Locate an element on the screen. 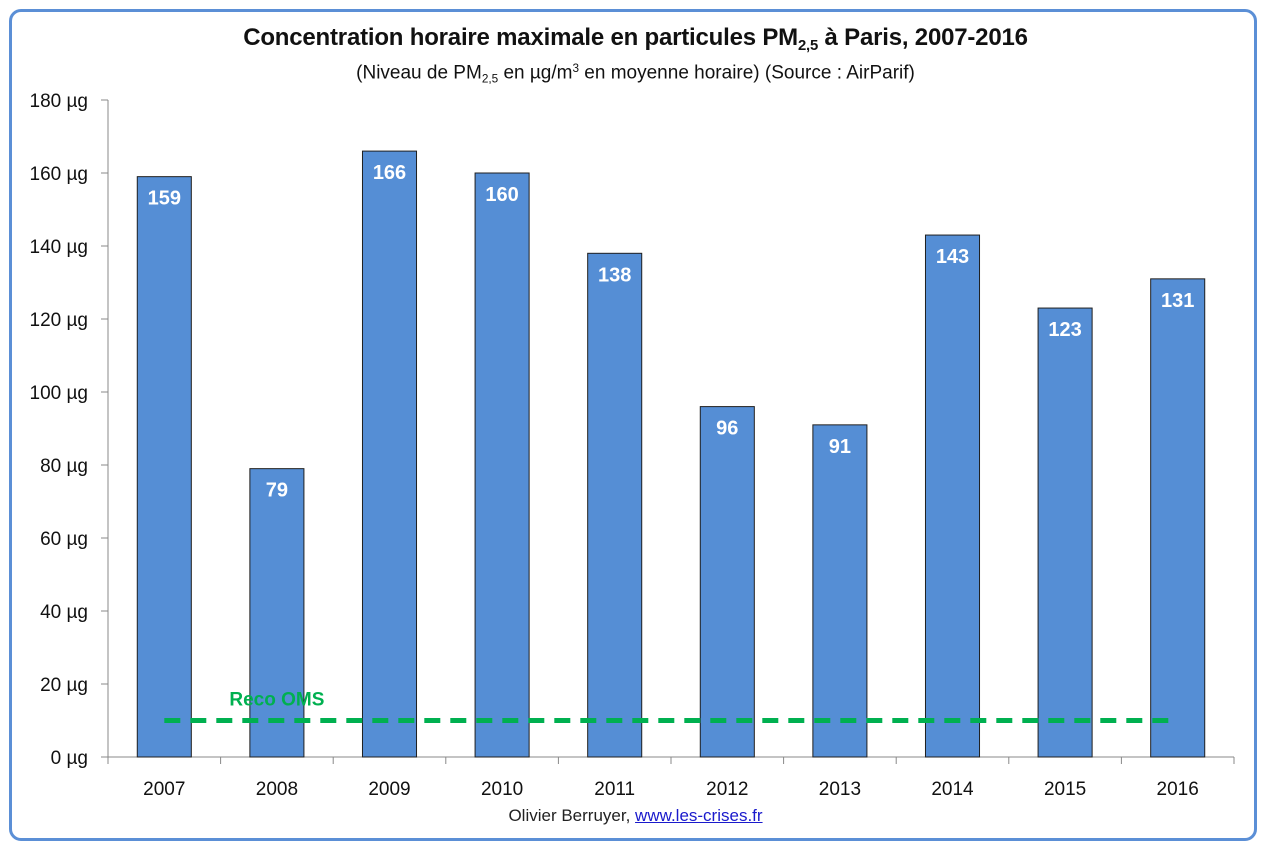 The image size is (1271, 852). credit: Olivier Berruyer, www.les-crises.fr is located at coordinates (635, 816).